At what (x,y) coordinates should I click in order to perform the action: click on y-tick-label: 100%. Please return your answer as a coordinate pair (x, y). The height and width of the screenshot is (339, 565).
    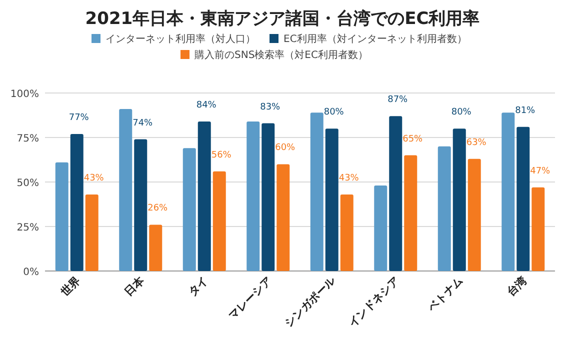
    Looking at the image, I should click on (24, 94).